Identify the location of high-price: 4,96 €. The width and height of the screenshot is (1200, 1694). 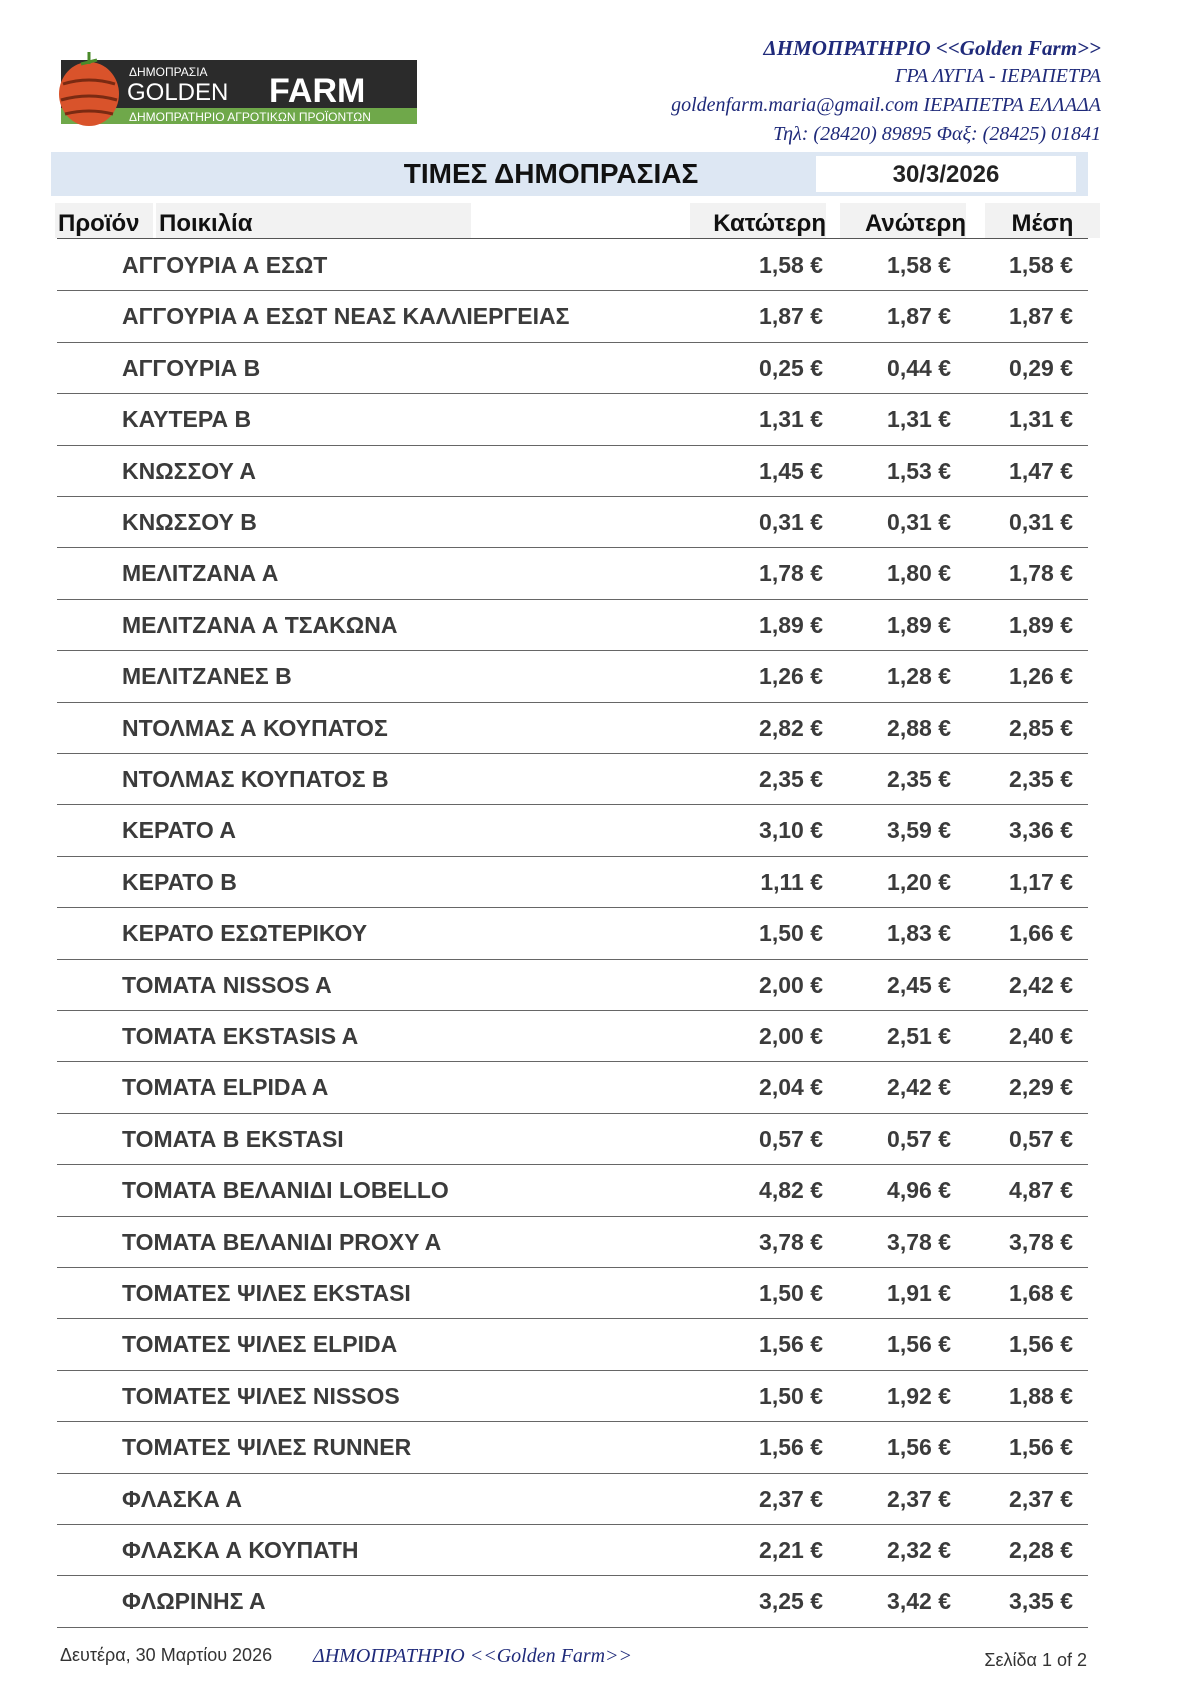
(919, 1190).